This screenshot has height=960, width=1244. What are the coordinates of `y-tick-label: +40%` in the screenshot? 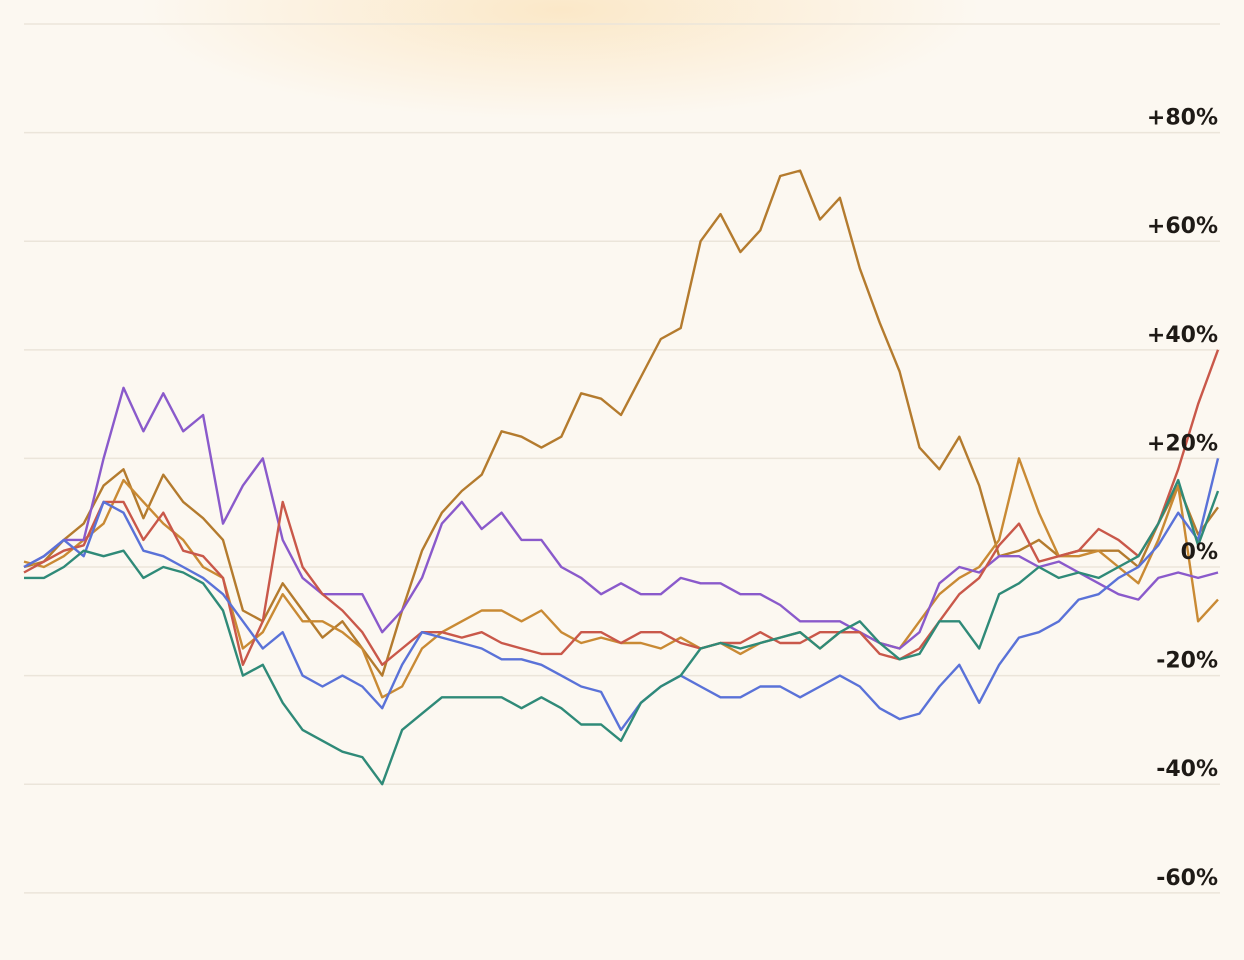 It's located at (1182, 335).